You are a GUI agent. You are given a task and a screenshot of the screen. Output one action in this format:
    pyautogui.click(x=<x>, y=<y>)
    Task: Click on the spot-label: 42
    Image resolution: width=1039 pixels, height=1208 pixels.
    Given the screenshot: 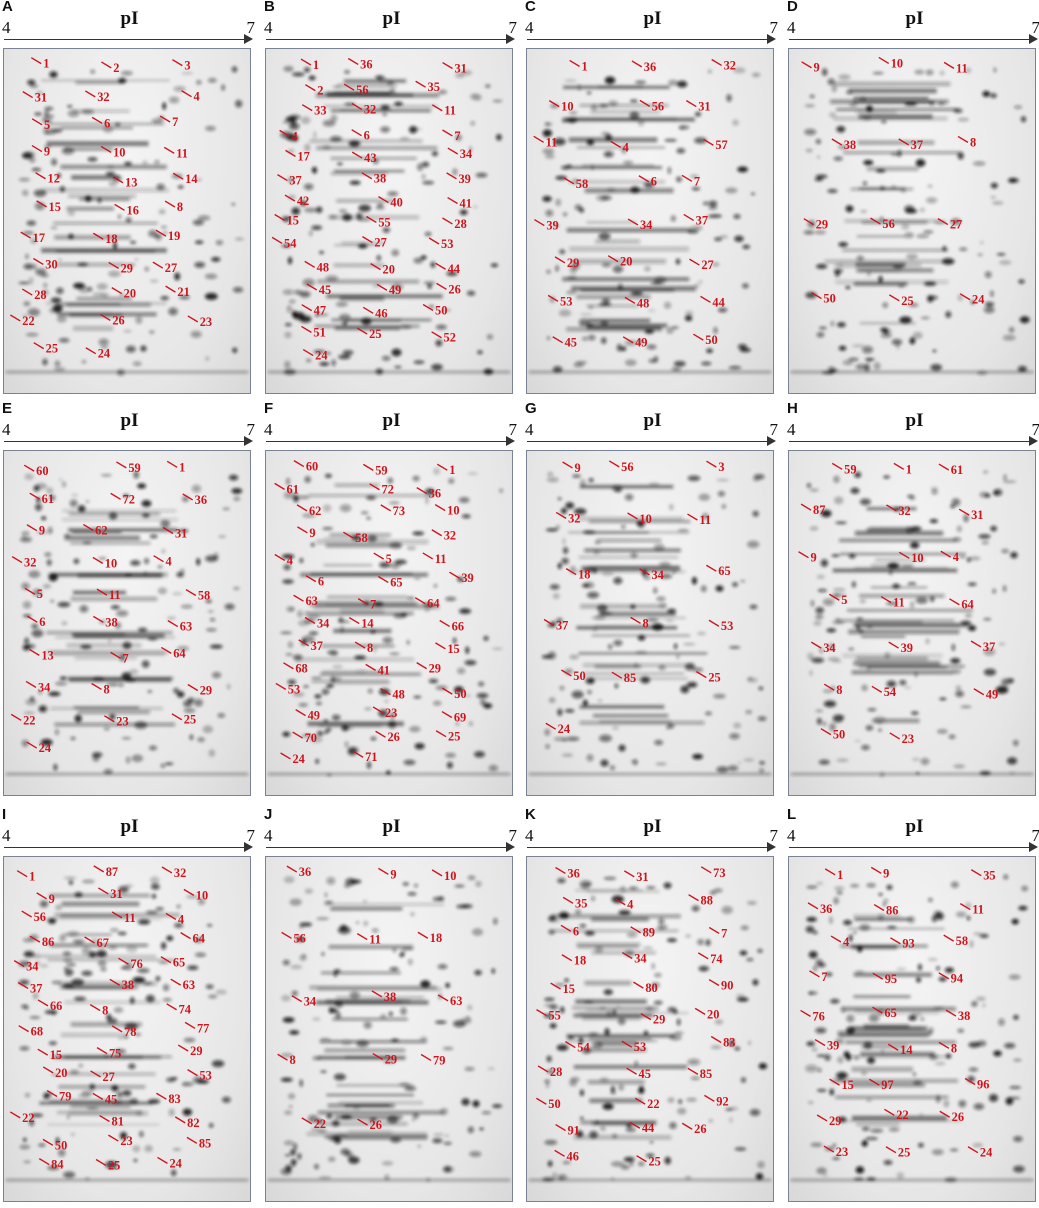 What is the action you would take?
    pyautogui.click(x=303, y=201)
    